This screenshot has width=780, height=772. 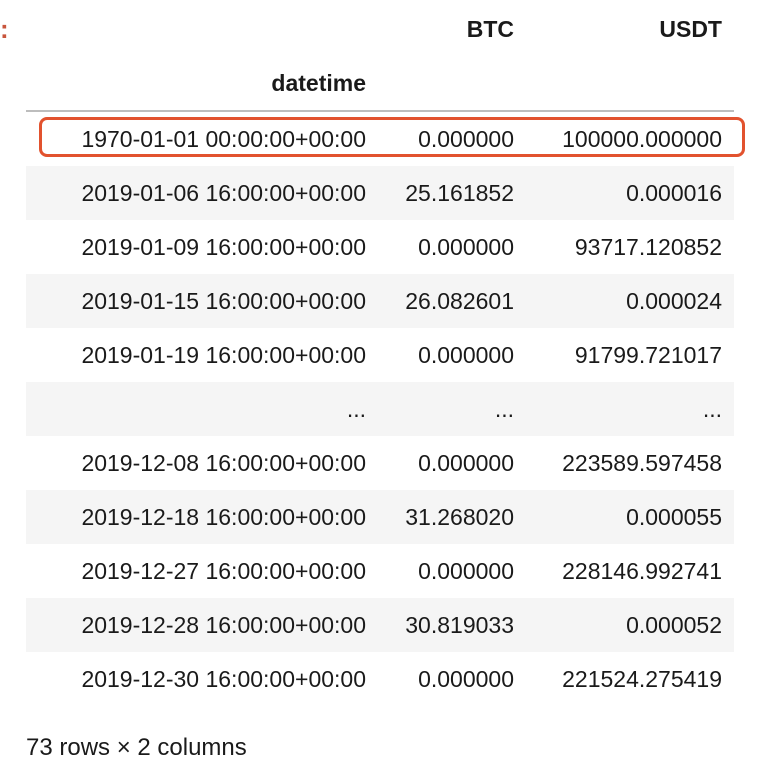 What do you see at coordinates (202, 463) in the screenshot?
I see `row-index-cell: 2019-12-08 16:00:00+00:00` at bounding box center [202, 463].